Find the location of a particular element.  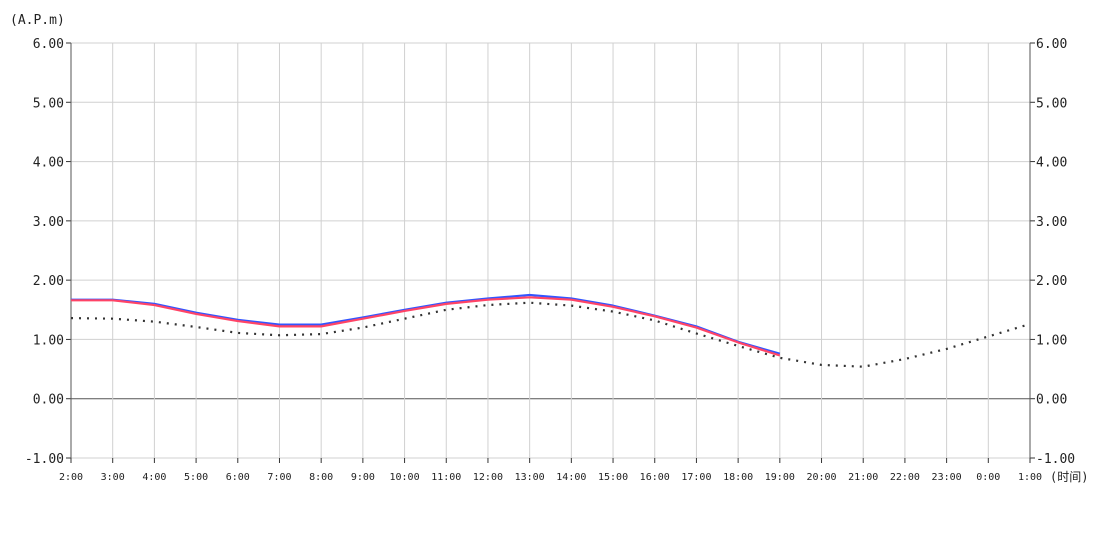

series-group is located at coordinates (550, 330).